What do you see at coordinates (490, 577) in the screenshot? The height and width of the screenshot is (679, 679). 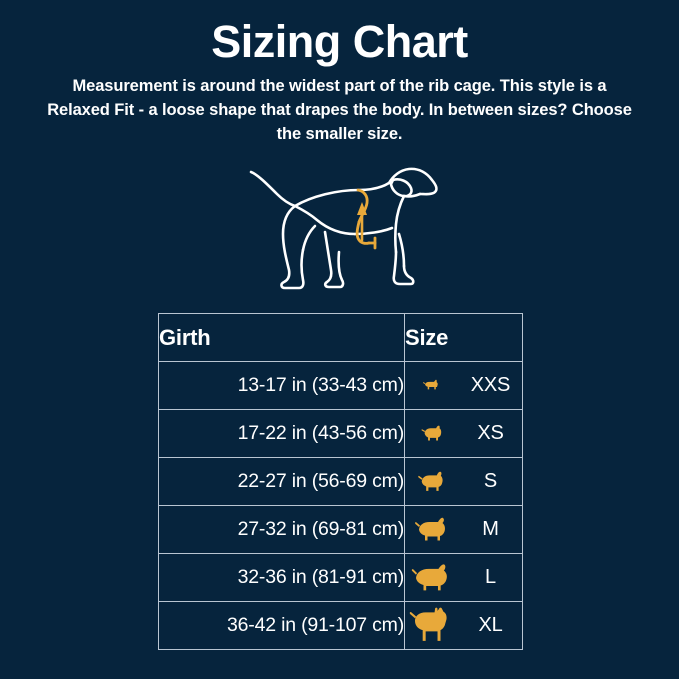 I see `size-value: L` at bounding box center [490, 577].